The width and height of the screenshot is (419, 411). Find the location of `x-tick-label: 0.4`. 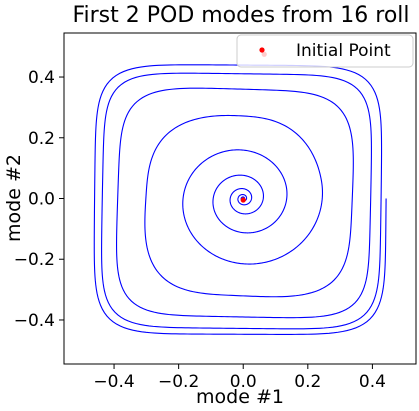

x-tick-label: 0.4 is located at coordinates (372, 382).